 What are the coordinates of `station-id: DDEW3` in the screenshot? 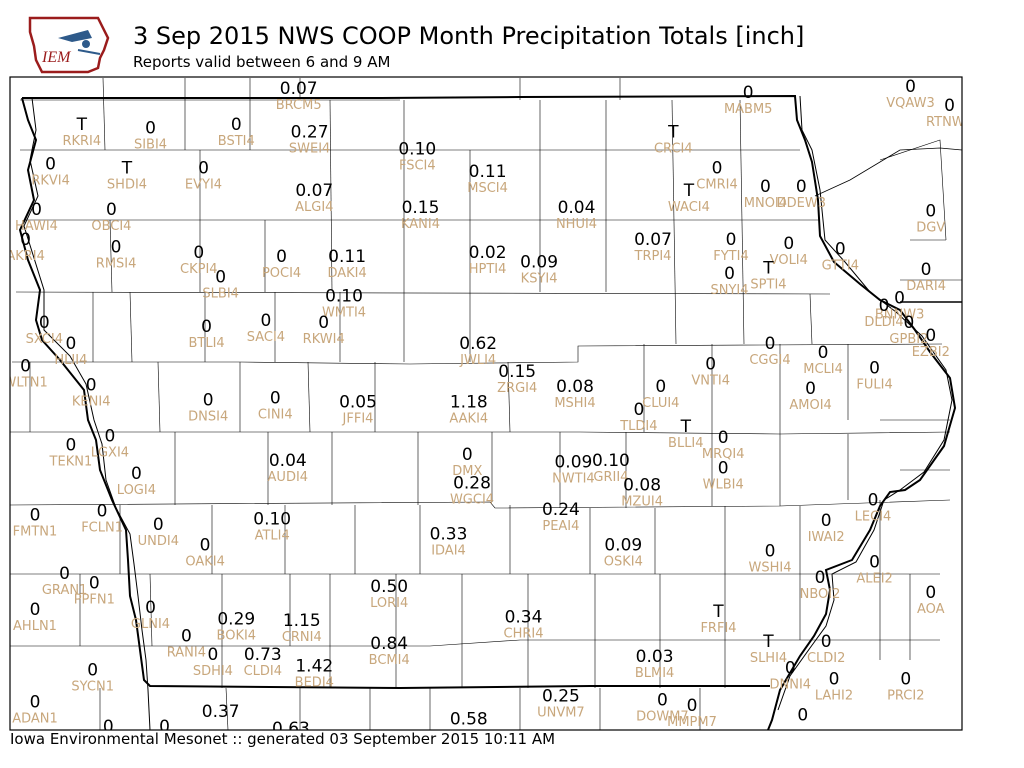 It's located at (801, 203).